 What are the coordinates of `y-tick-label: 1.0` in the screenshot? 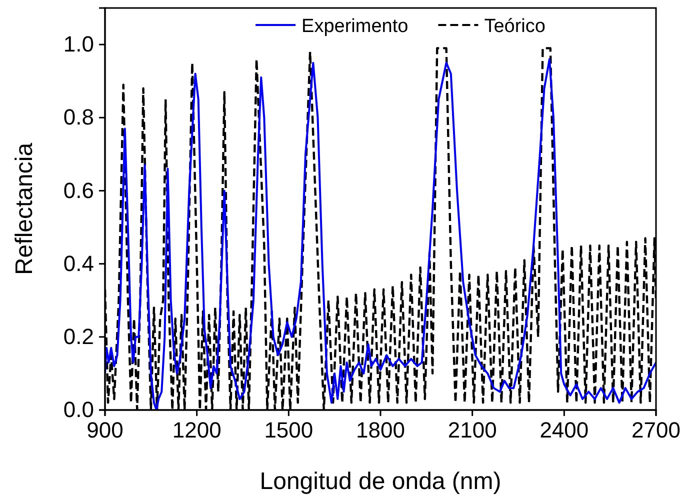 It's located at (78, 44).